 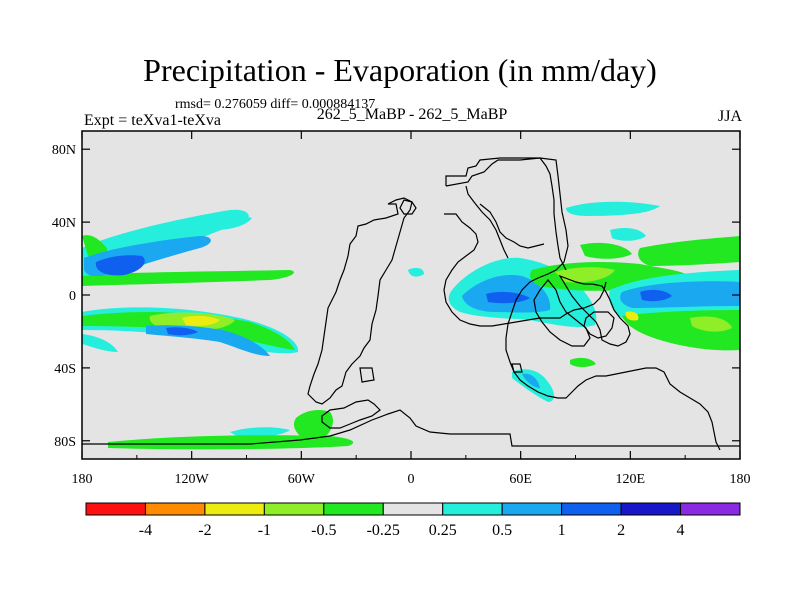 I want to click on x-tick-label: 120E, so click(x=631, y=479).